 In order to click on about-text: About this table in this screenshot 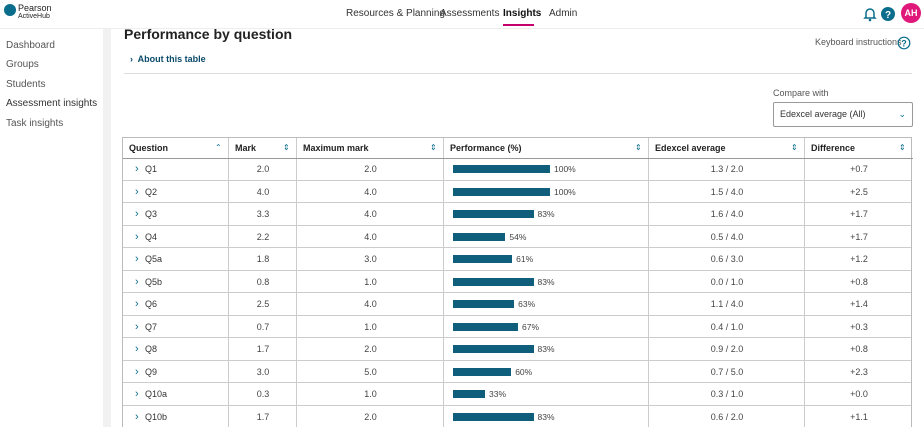, I will do `click(171, 59)`.